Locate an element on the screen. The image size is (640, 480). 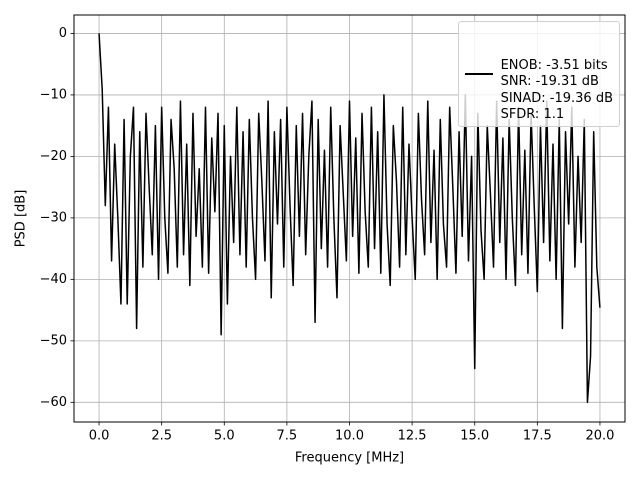
x-tick-label: 2.5 is located at coordinates (161, 436).